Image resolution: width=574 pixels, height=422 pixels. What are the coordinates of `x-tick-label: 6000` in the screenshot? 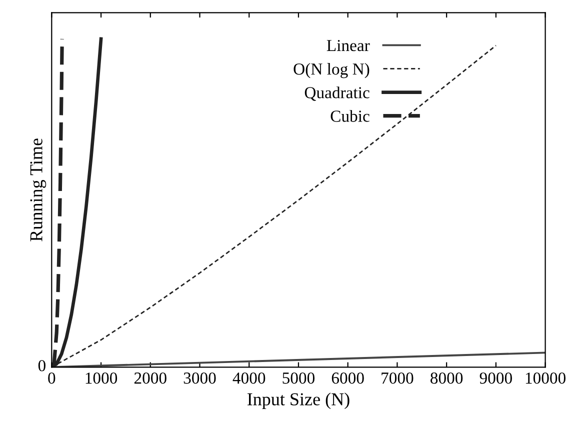 It's located at (348, 378).